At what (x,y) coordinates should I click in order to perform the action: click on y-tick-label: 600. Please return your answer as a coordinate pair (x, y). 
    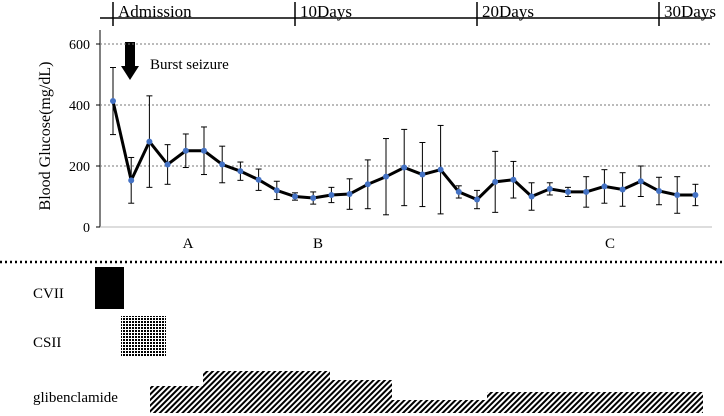
    Looking at the image, I should click on (79, 45).